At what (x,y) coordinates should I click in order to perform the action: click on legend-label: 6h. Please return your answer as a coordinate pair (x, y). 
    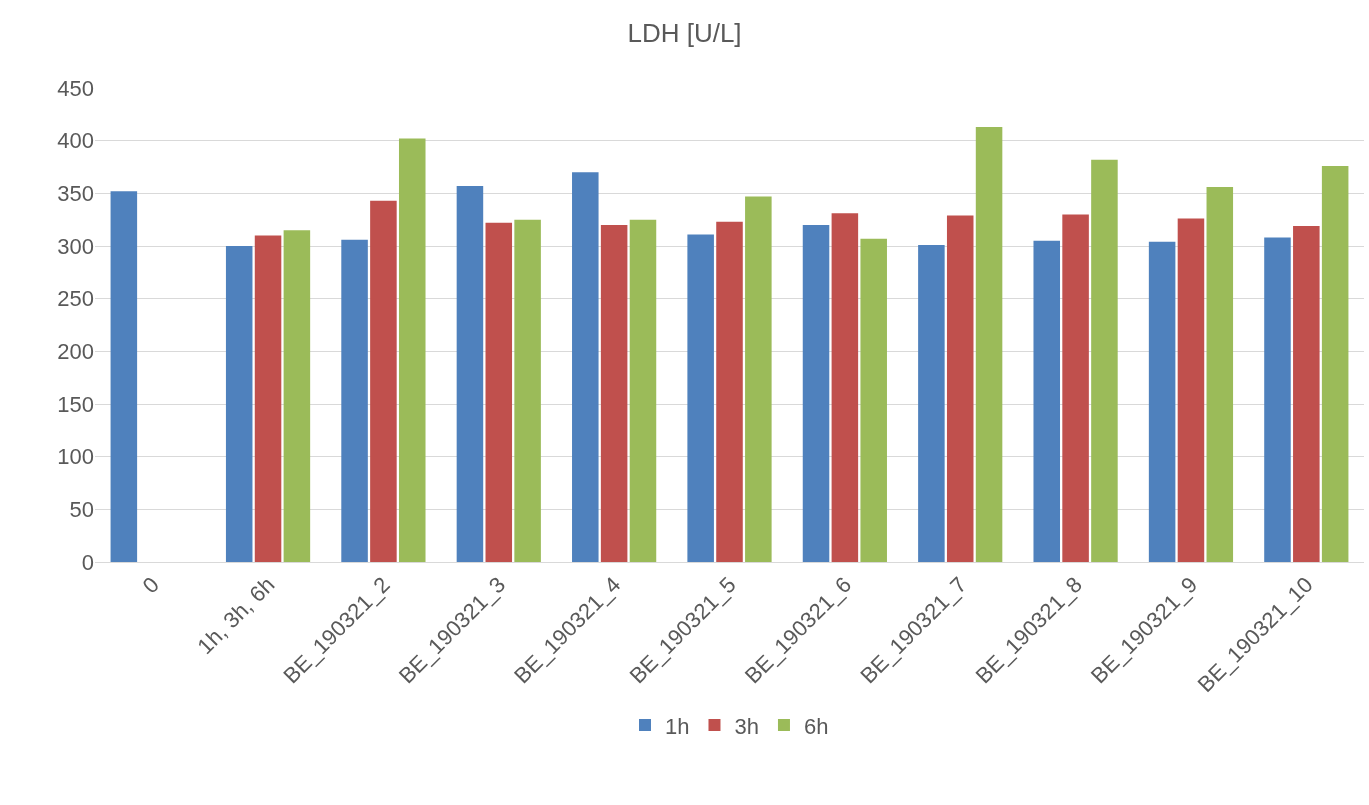
    Looking at the image, I should click on (816, 726).